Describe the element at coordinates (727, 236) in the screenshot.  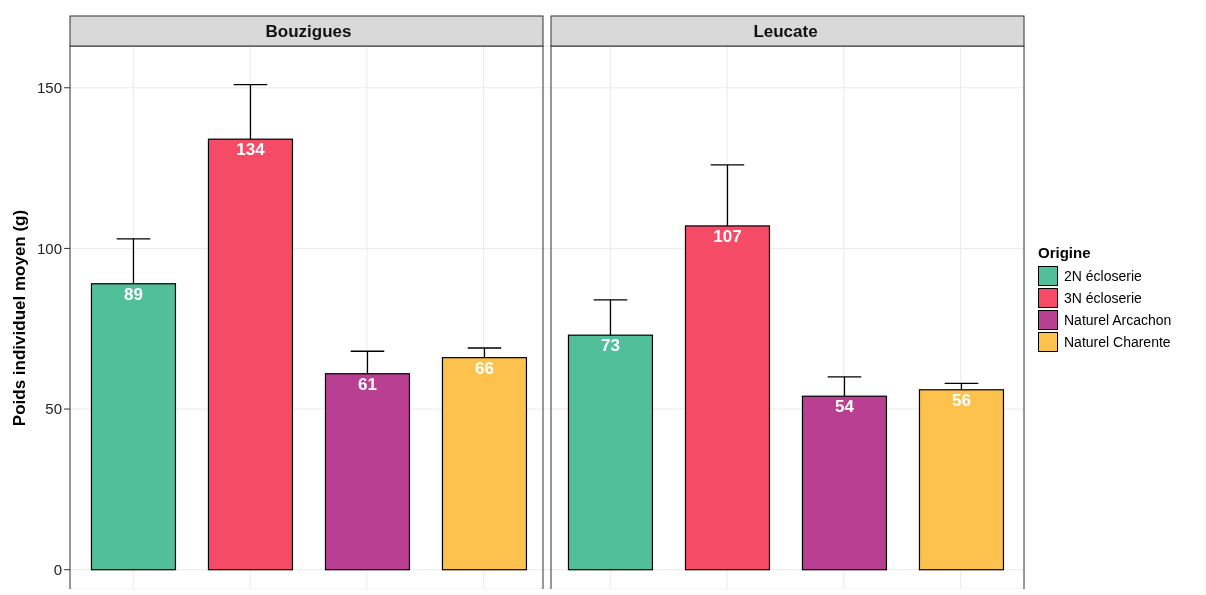
I see `data-label: 107` at that location.